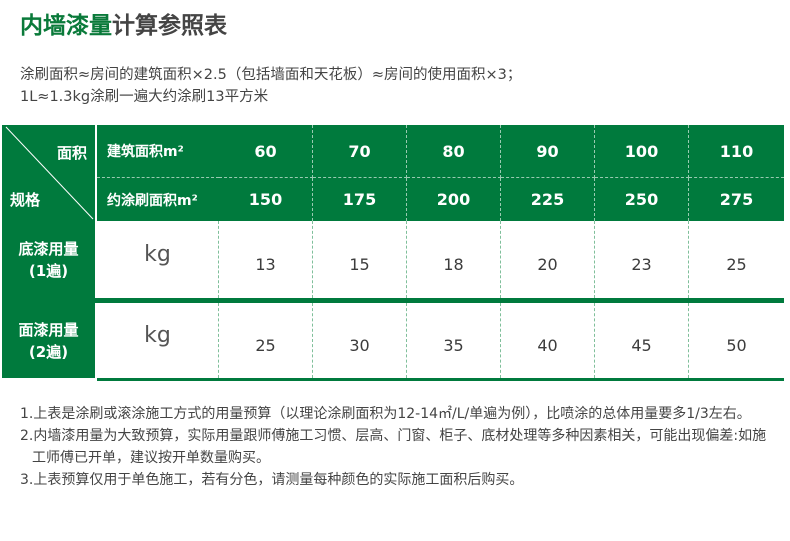 Image resolution: width=790 pixels, height=541 pixels. Describe the element at coordinates (548, 151) in the screenshot. I see `building-area-value: 90` at that location.